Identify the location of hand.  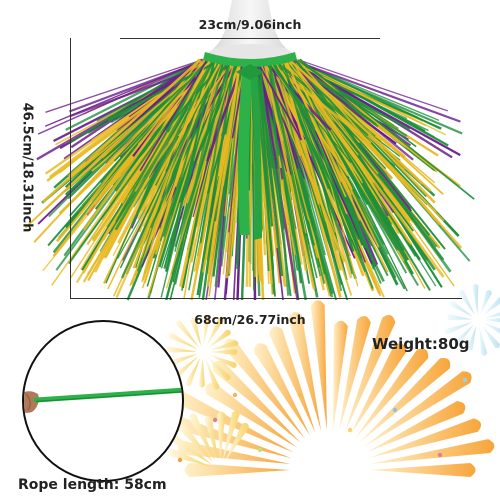
(31, 402).